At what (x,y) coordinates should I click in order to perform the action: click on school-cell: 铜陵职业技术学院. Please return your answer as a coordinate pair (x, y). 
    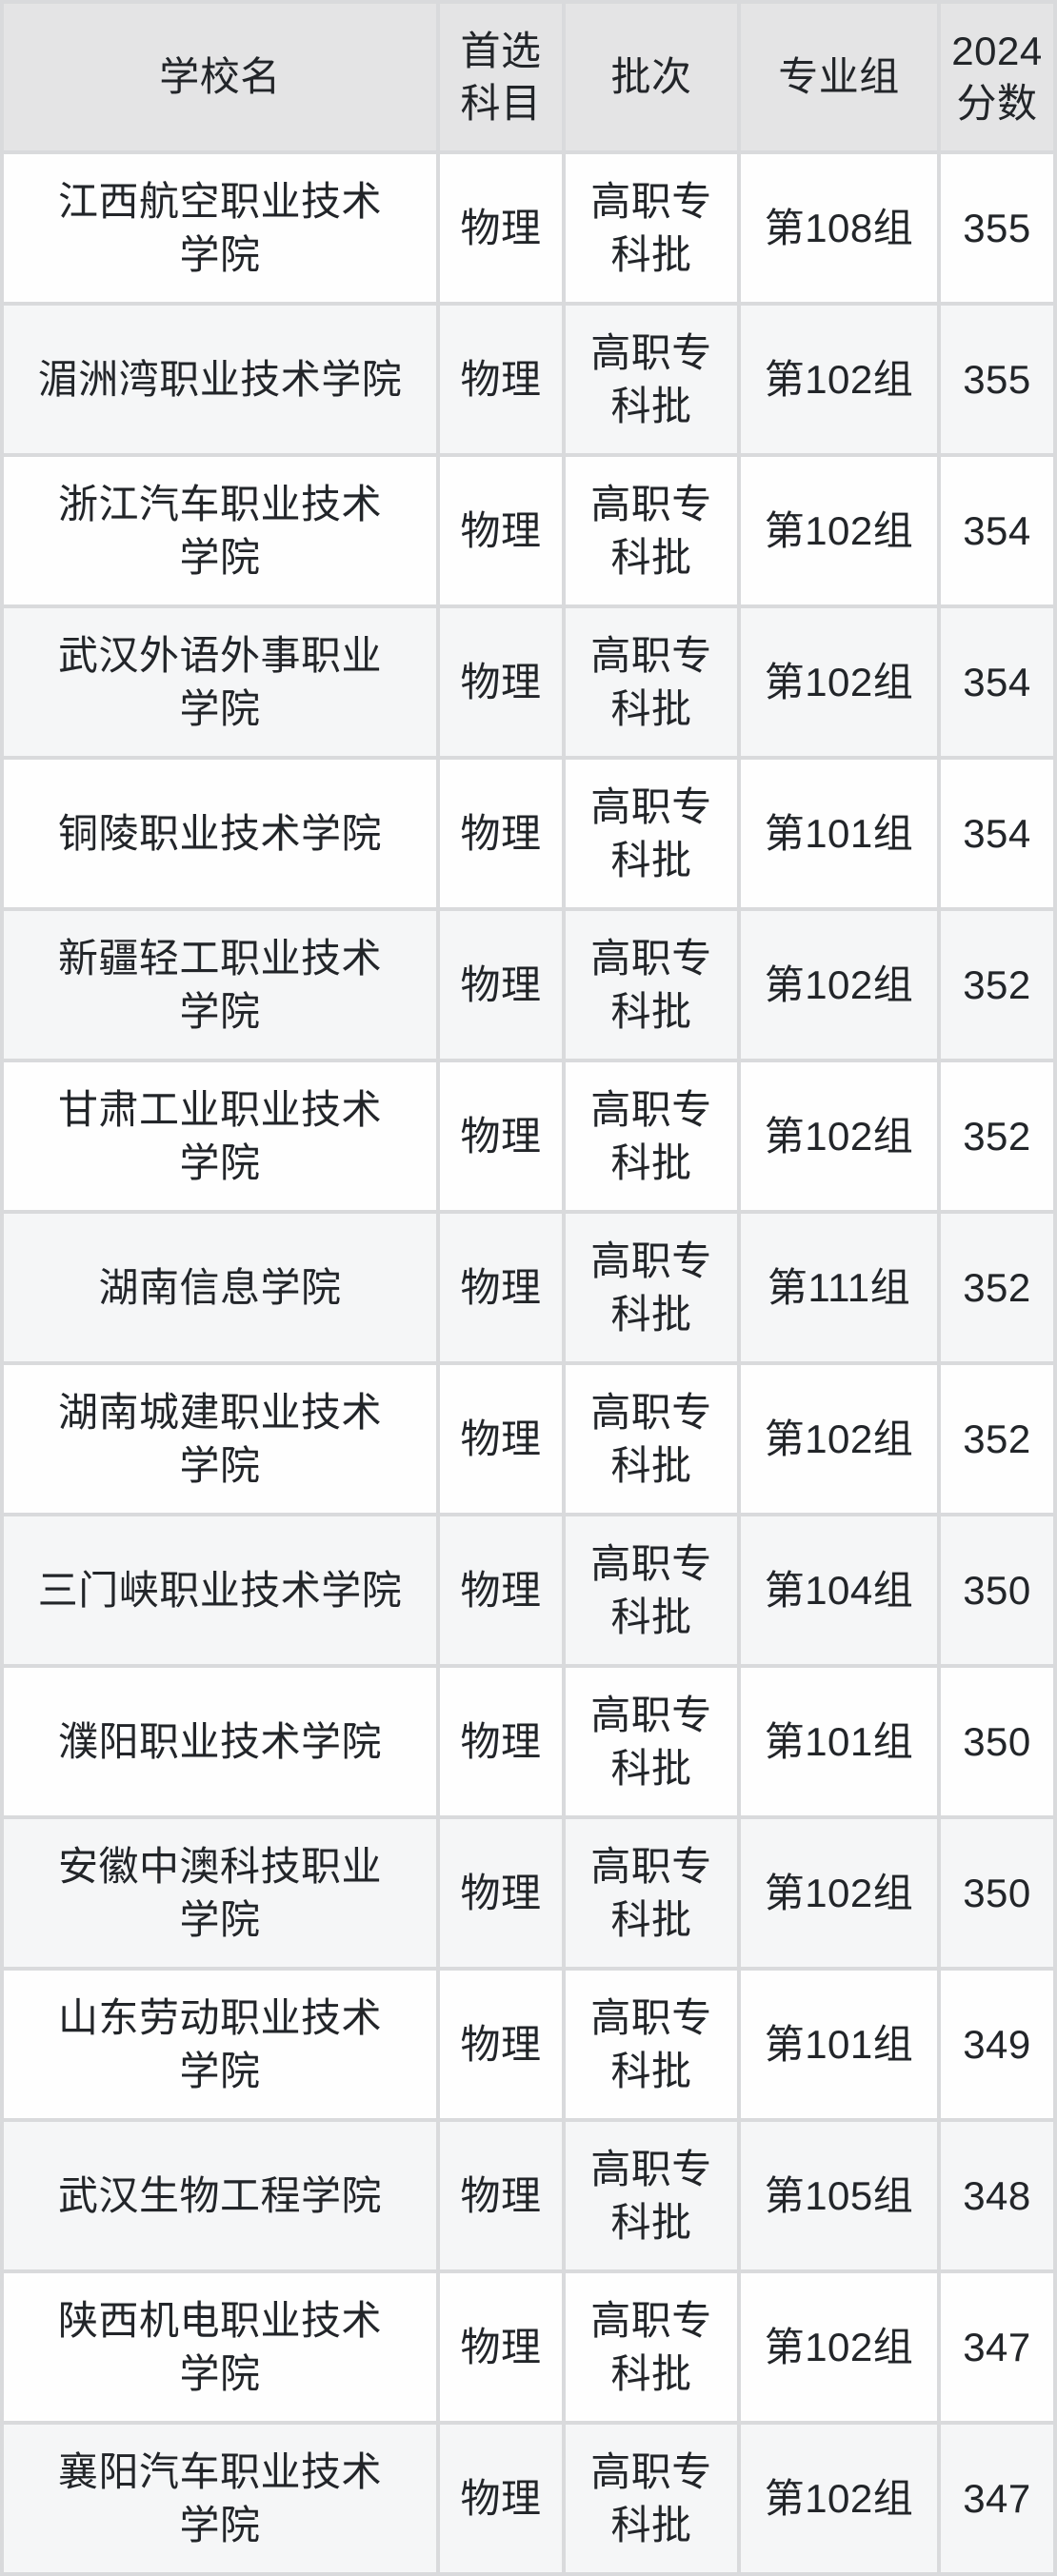
    Looking at the image, I should click on (220, 833).